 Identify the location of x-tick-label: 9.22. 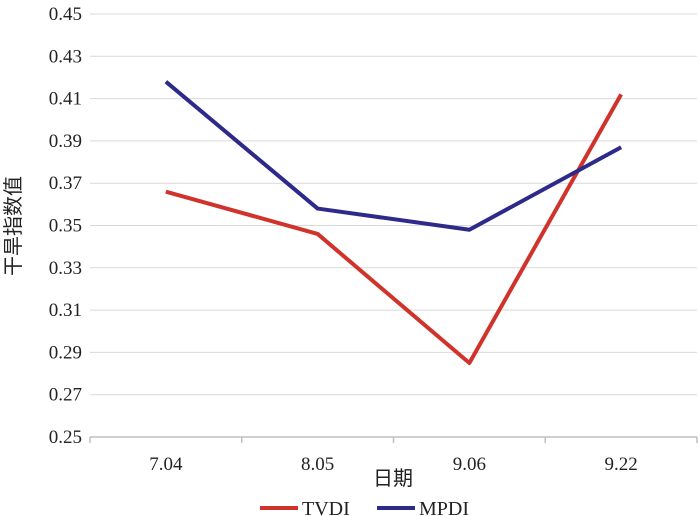
(621, 464).